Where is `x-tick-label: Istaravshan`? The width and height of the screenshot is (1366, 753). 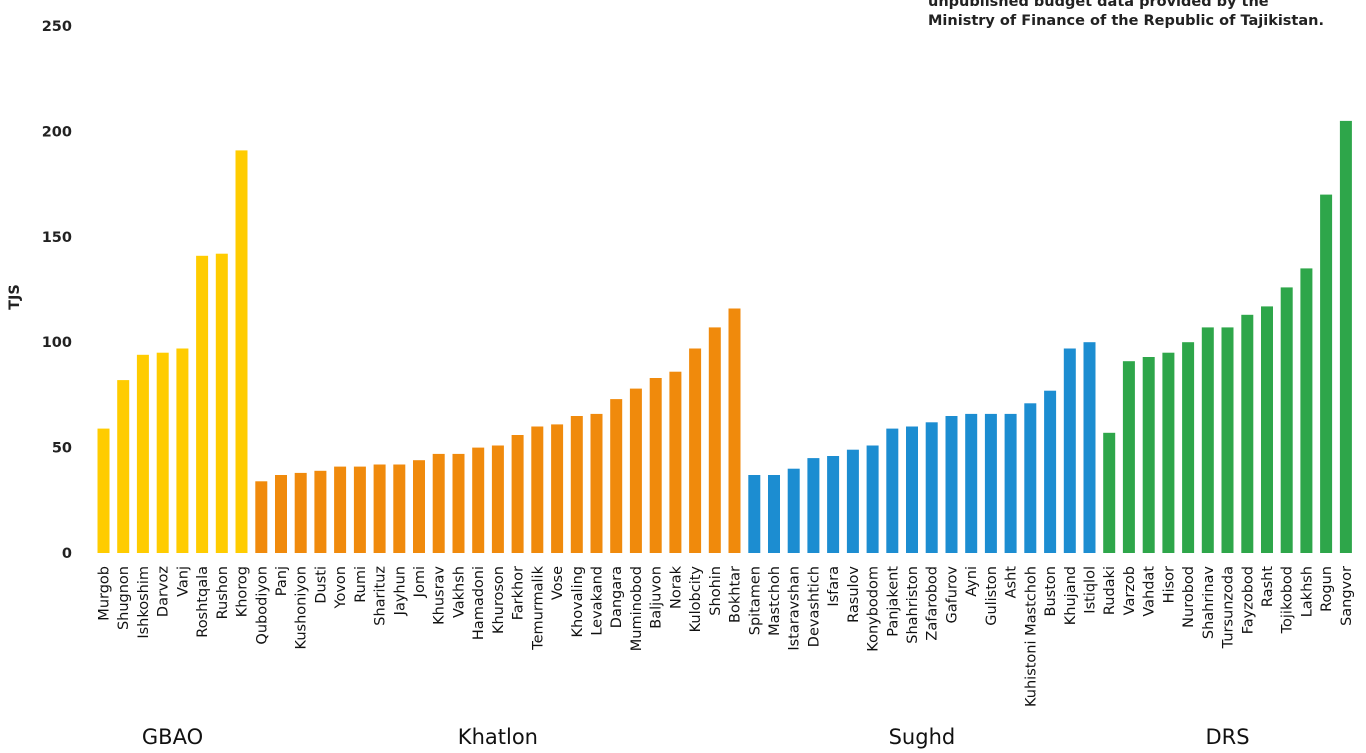
x-tick-label: Istaravshan is located at coordinates (795, 608).